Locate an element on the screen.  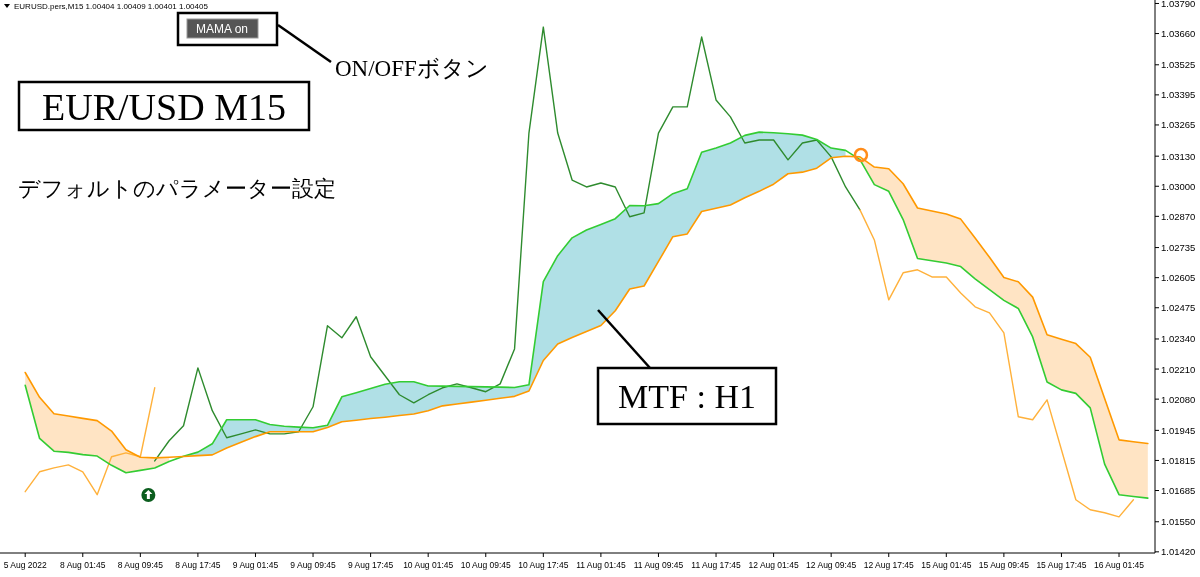
x-tick-label: 9 Aug 01:45 is located at coordinates (255, 565).